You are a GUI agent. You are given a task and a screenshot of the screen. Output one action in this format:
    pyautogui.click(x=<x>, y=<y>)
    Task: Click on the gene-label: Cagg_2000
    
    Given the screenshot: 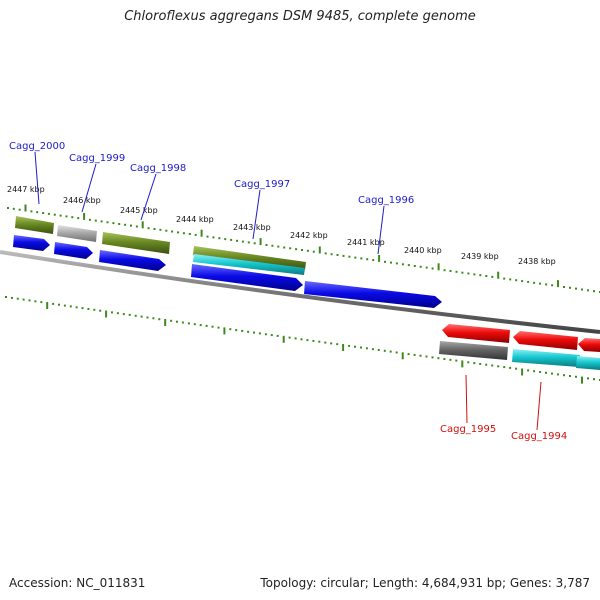 What is the action you would take?
    pyautogui.click(x=37, y=146)
    